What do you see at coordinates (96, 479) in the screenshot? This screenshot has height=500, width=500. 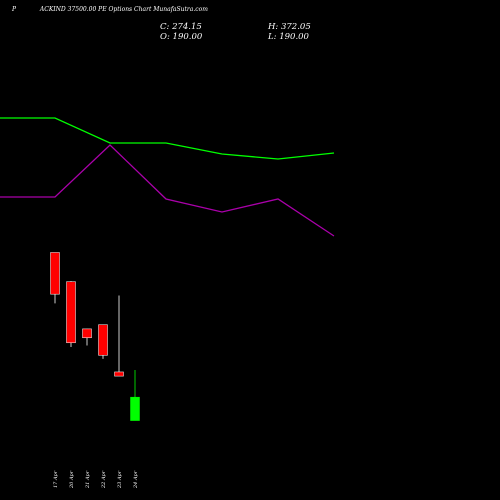 I see `x-axis-labels: 17 Apr 20 Apr 21 Apr 22 Apr 23 Apr 24 Apr` at bounding box center [96, 479].